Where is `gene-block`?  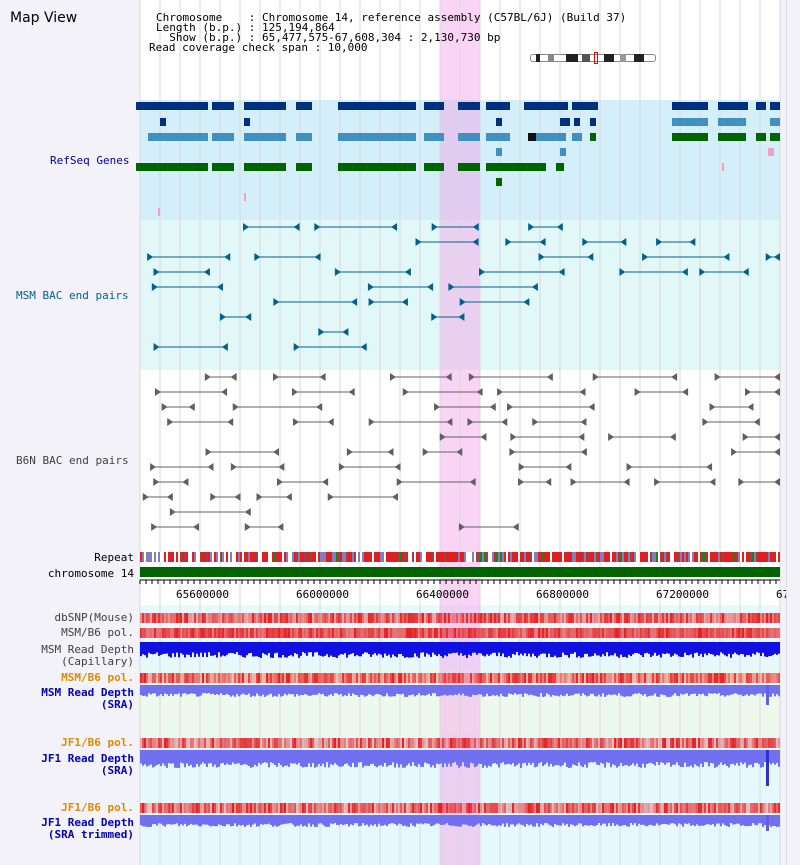 gene-block is located at coordinates (775, 106).